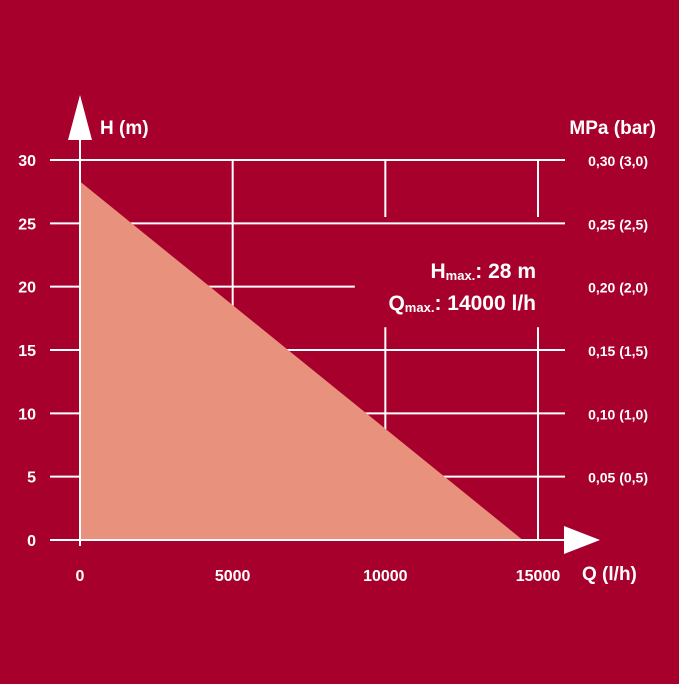 The width and height of the screenshot is (679, 684). I want to click on q-max-prefix: Q, so click(396, 303).